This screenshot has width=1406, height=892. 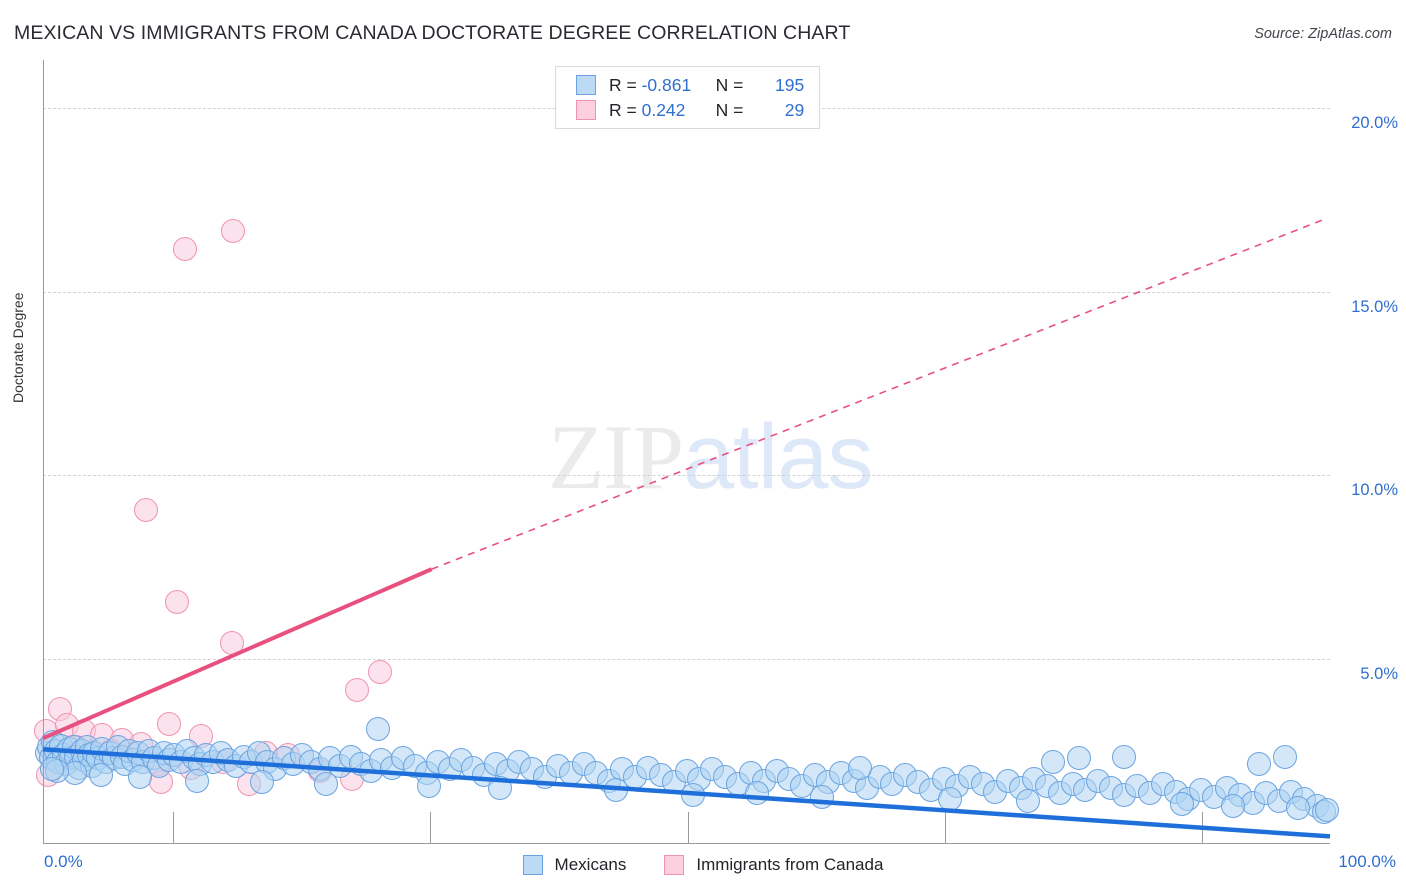 What do you see at coordinates (590, 864) in the screenshot?
I see `legend-label-mexicans: Mexicans` at bounding box center [590, 864].